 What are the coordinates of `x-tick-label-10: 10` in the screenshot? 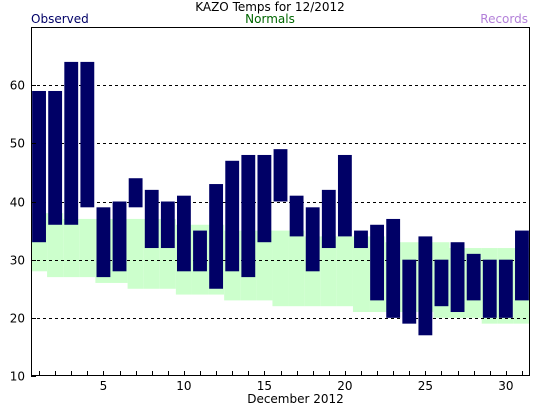 It's located at (183, 386).